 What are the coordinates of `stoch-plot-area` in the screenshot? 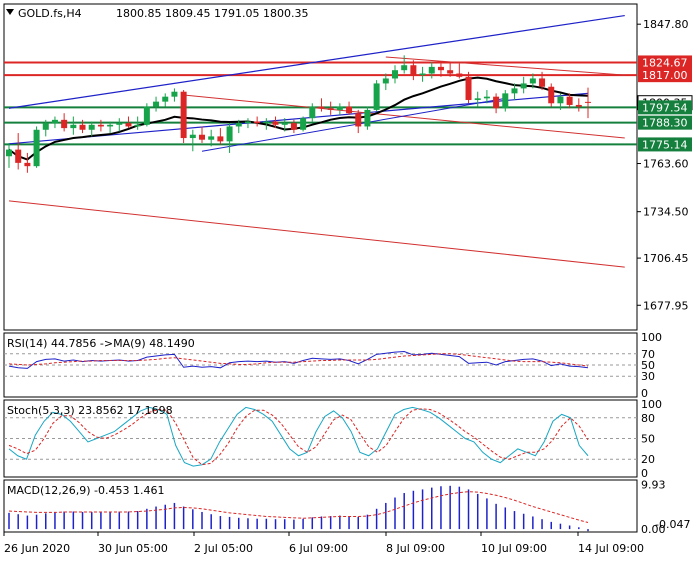 It's located at (320, 436).